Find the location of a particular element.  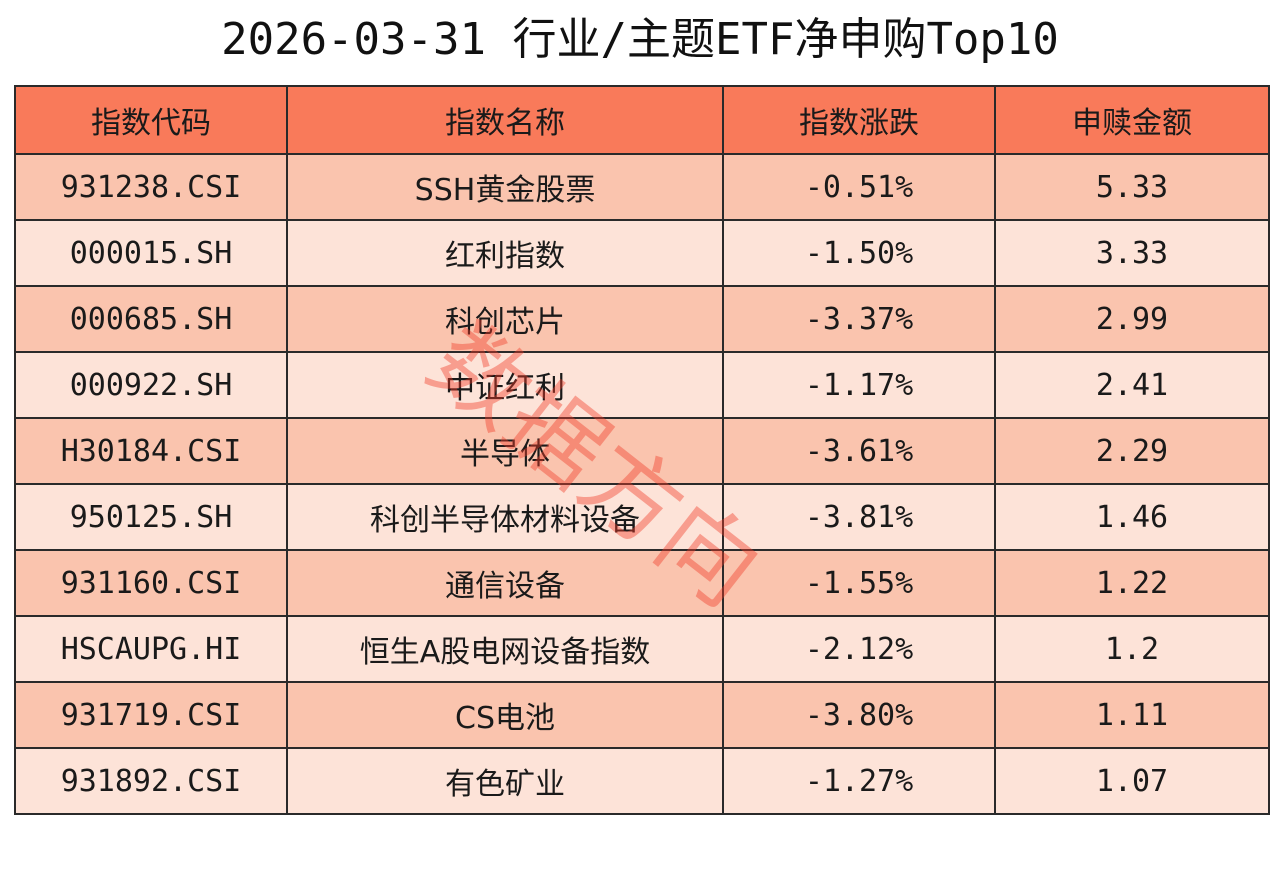

header-index-name: 指数名称 is located at coordinates (505, 120).